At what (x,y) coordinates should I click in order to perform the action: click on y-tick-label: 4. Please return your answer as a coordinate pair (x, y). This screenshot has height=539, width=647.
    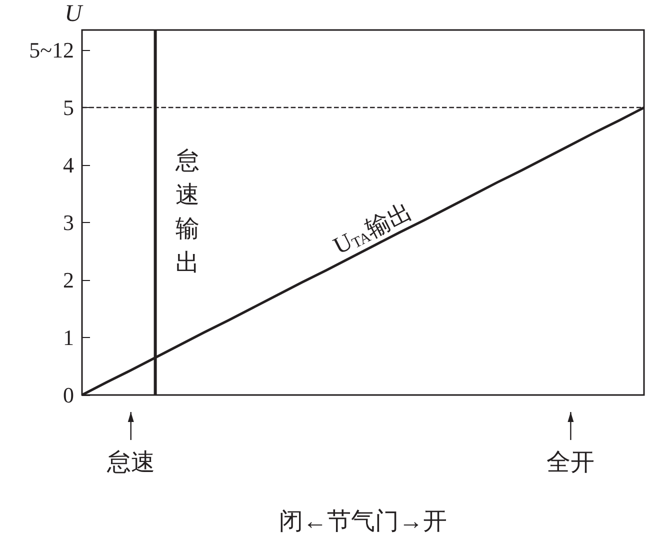
    Looking at the image, I should click on (68, 165).